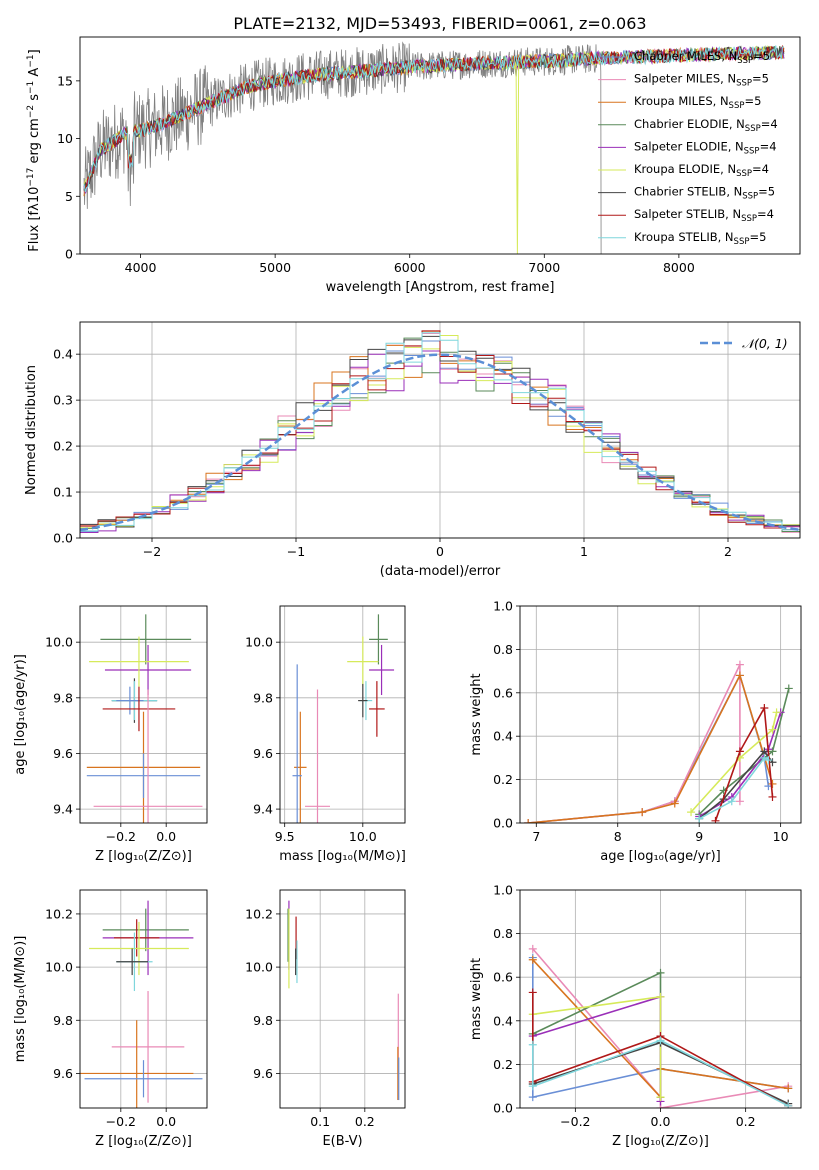 The image size is (819, 1170). I want to click on y-tick-label: 15, so click(65, 80).